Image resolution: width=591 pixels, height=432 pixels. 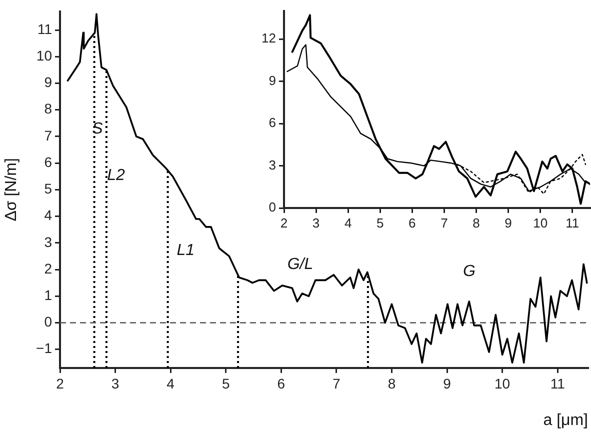 I want to click on y-tick-label: 11, so click(x=44, y=28).